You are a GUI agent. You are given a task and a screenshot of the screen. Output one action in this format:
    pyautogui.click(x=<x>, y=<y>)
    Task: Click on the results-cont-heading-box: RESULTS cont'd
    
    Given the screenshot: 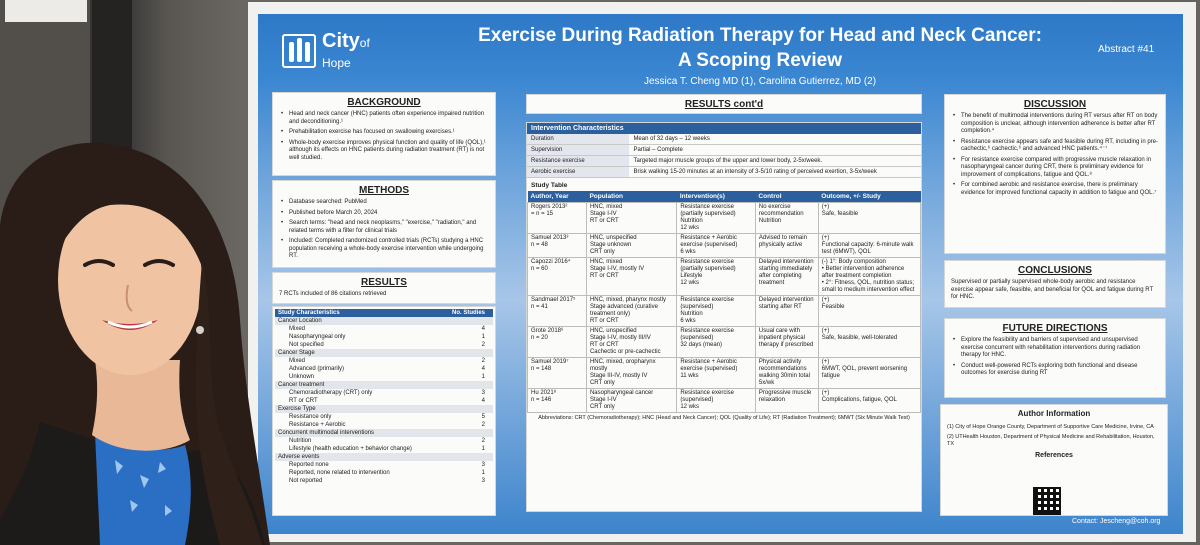 What is the action you would take?
    pyautogui.click(x=724, y=104)
    